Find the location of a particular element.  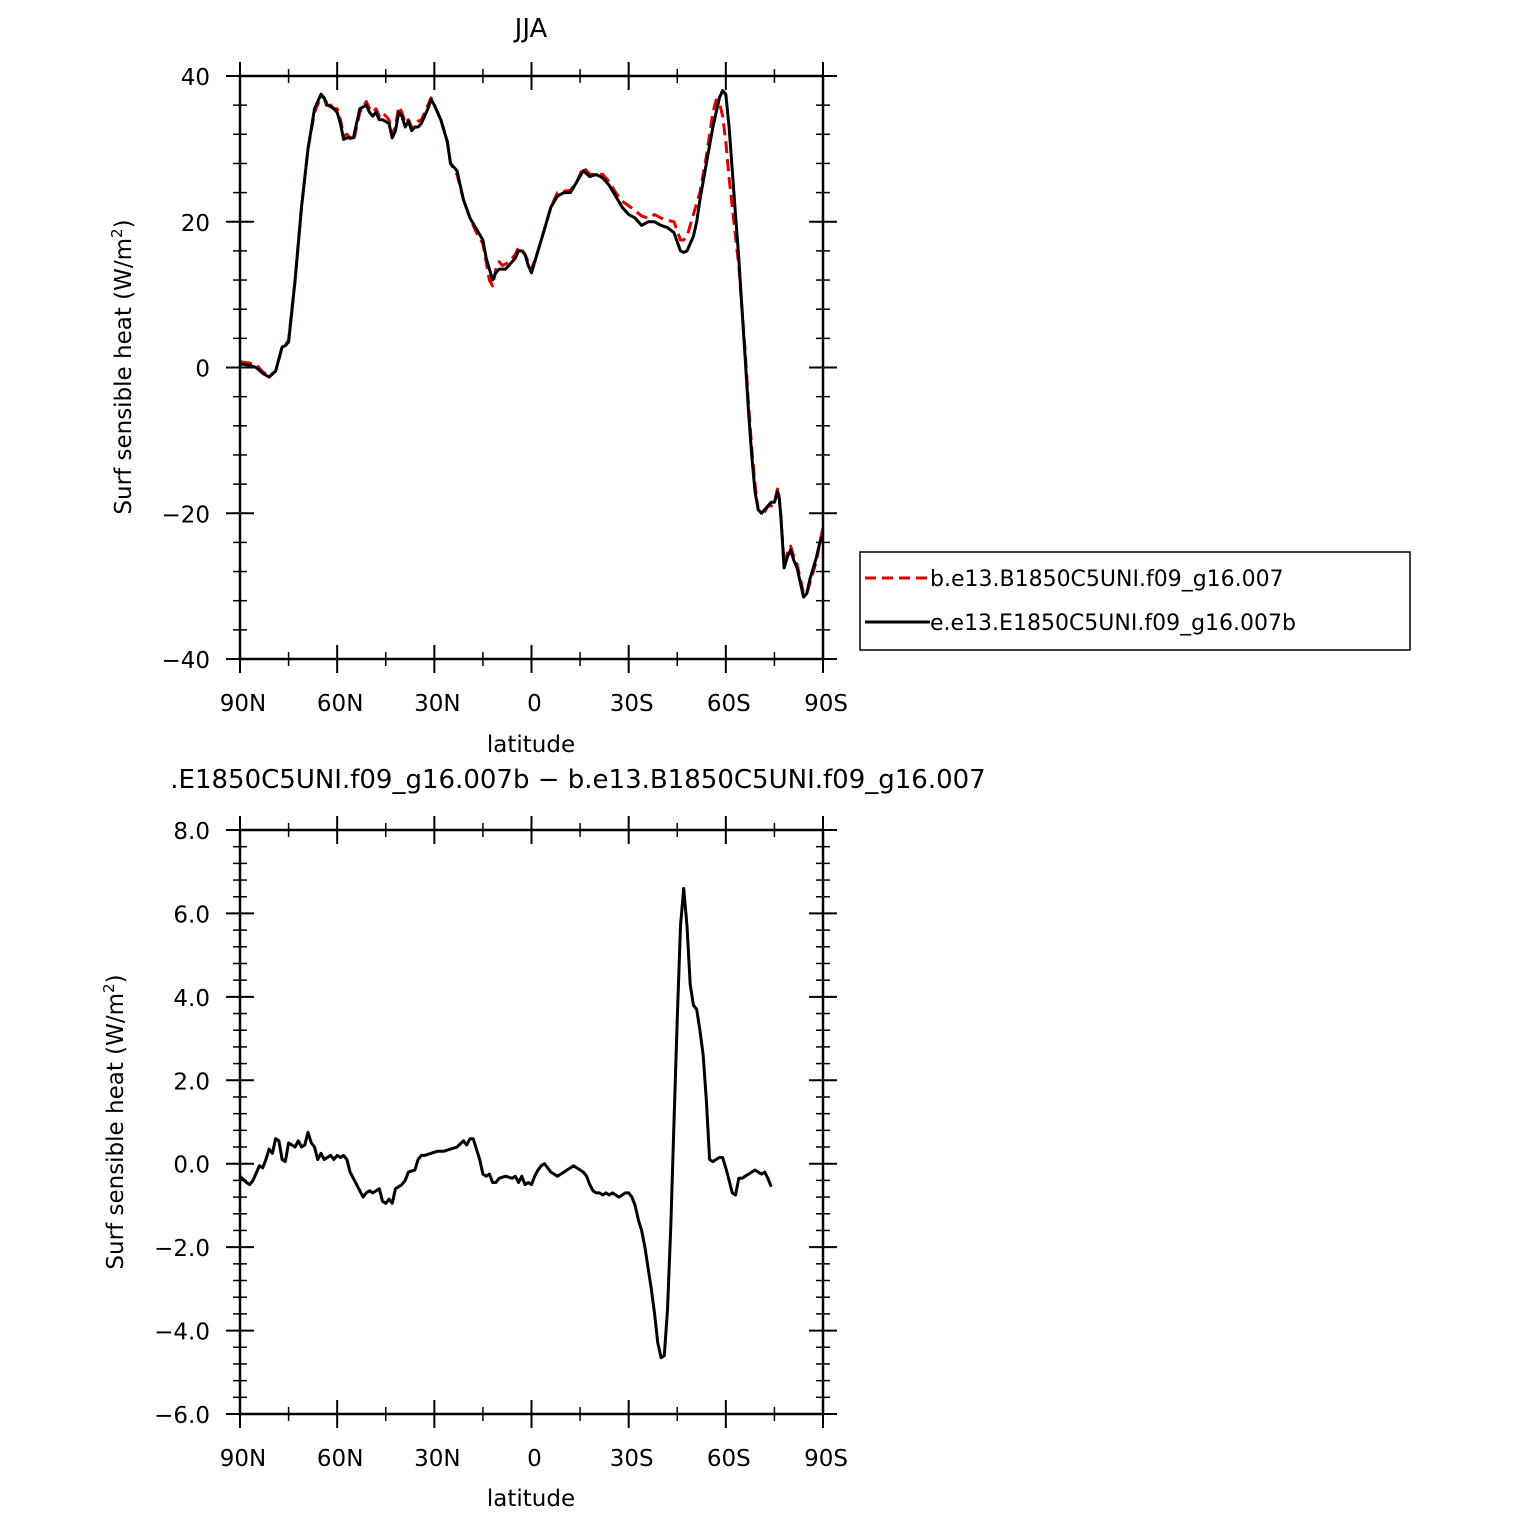

y-tick-label: 6.0 is located at coordinates (191, 915).